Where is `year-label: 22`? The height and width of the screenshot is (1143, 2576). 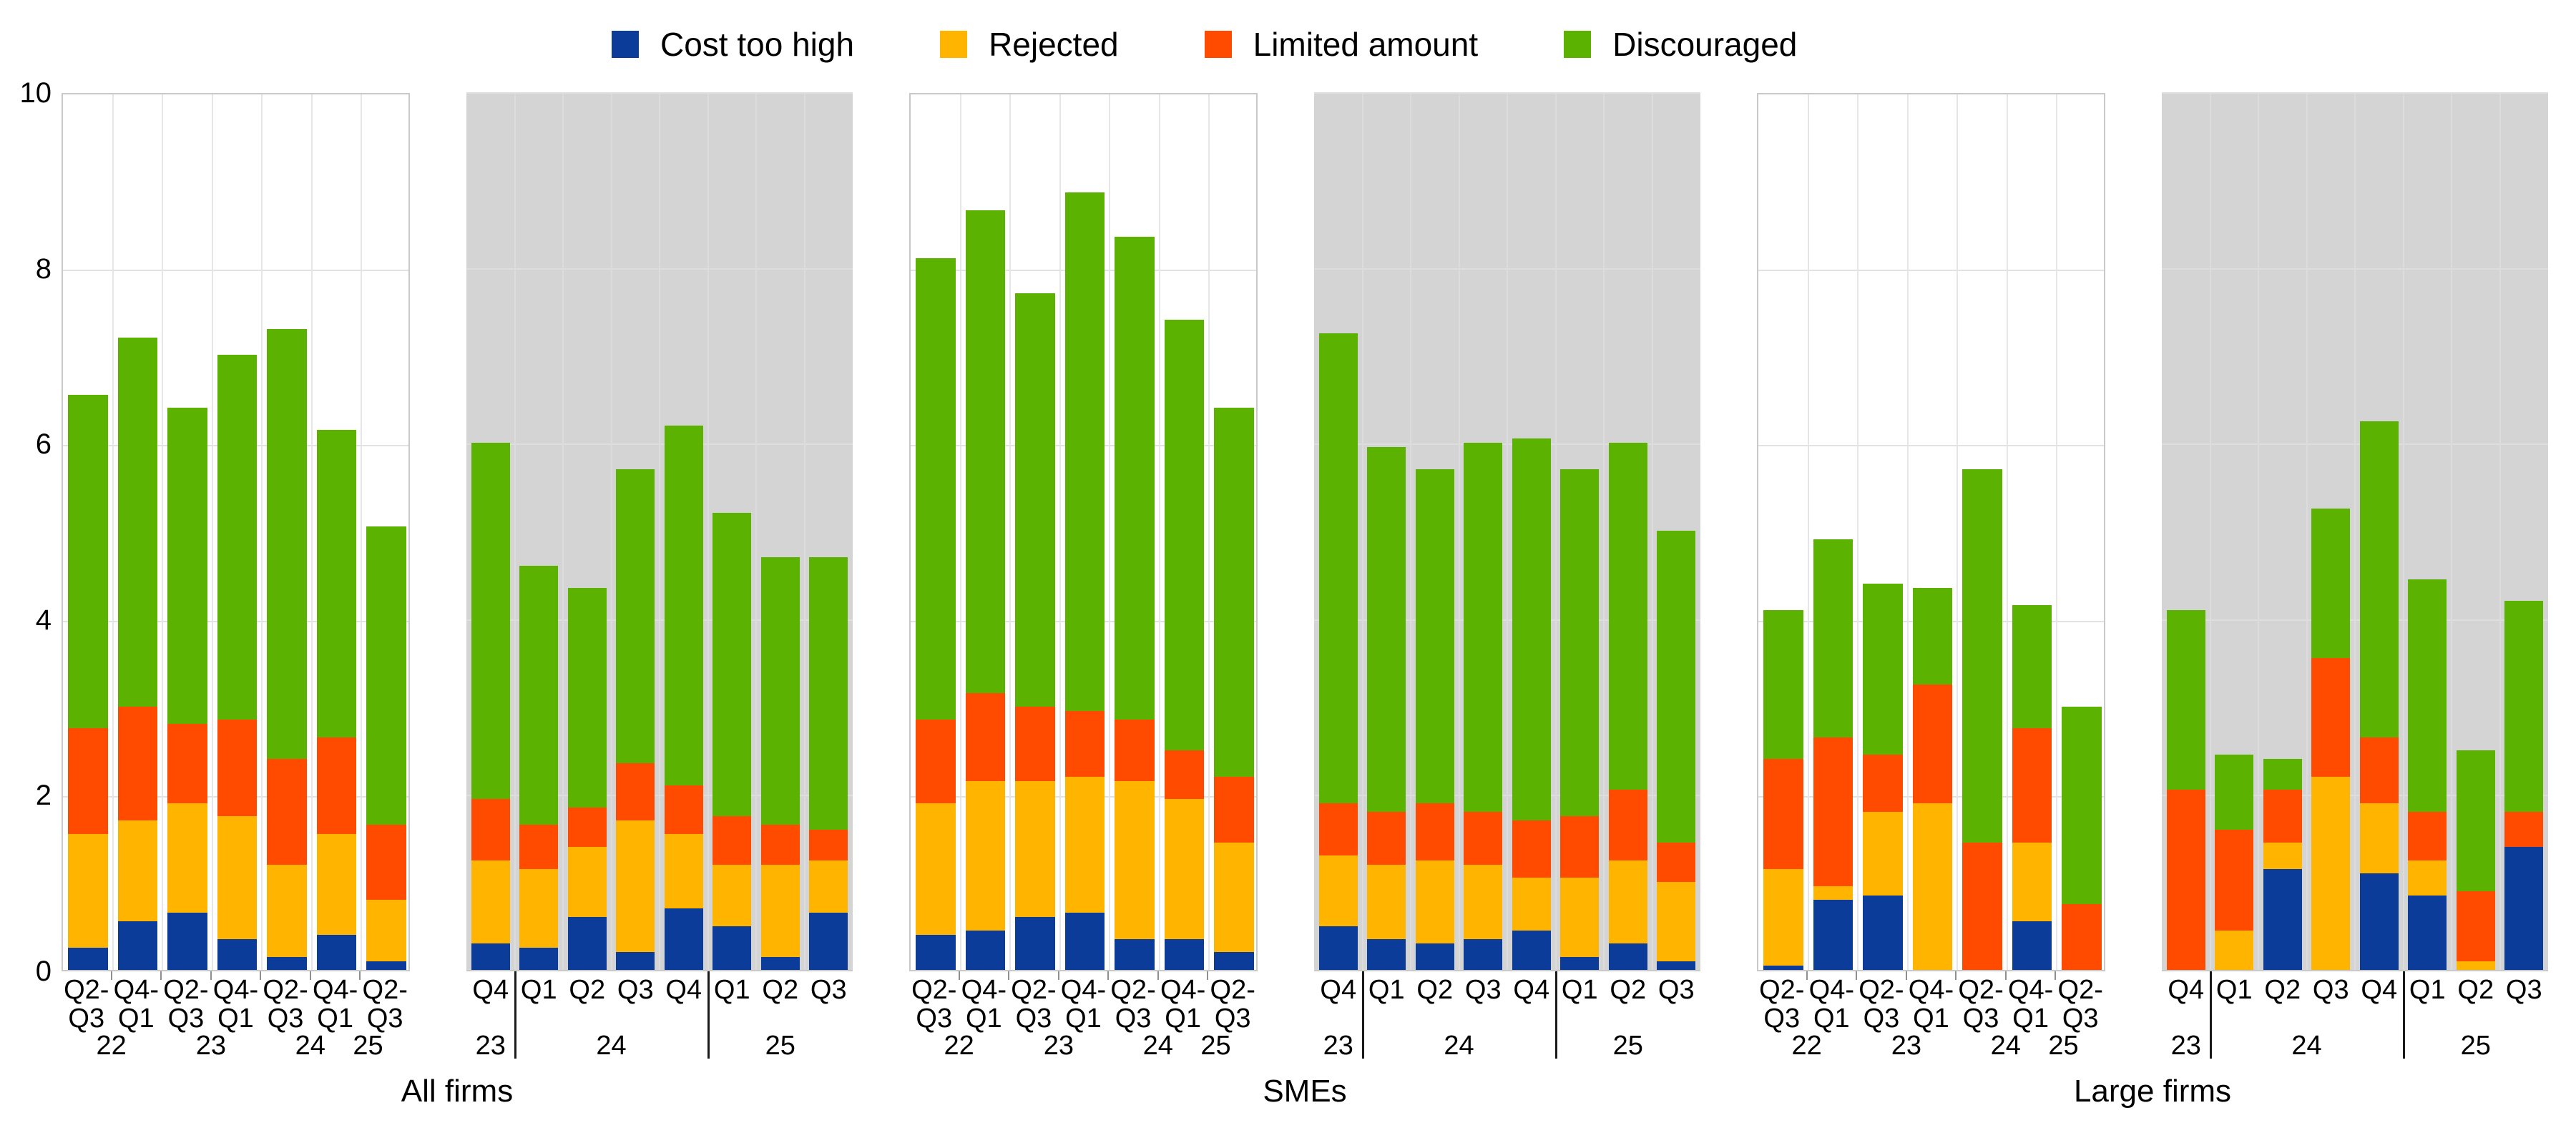
year-label: 22 is located at coordinates (1806, 1046).